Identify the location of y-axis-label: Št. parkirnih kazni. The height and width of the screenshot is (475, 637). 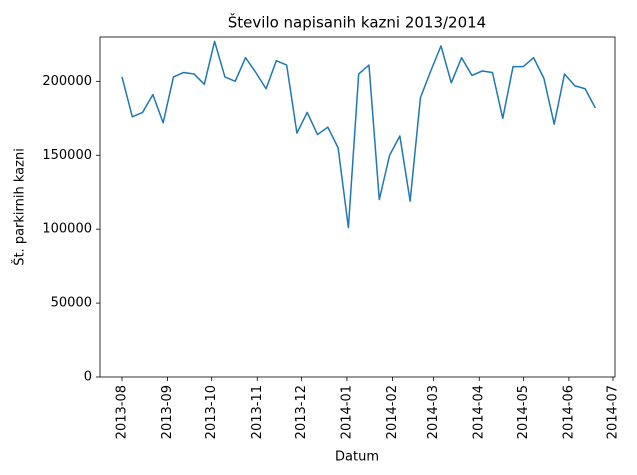
(20, 207).